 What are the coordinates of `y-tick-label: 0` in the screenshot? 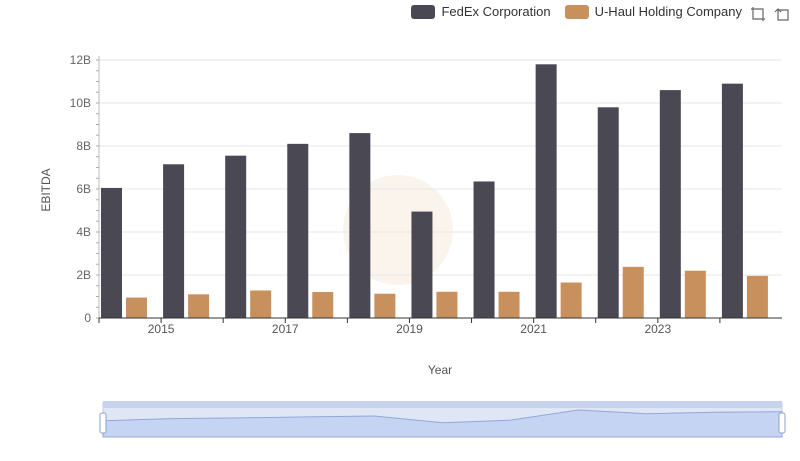 It's located at (87, 318).